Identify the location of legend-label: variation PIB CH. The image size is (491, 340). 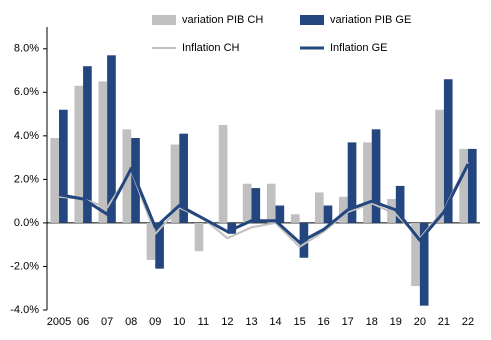
(222, 20).